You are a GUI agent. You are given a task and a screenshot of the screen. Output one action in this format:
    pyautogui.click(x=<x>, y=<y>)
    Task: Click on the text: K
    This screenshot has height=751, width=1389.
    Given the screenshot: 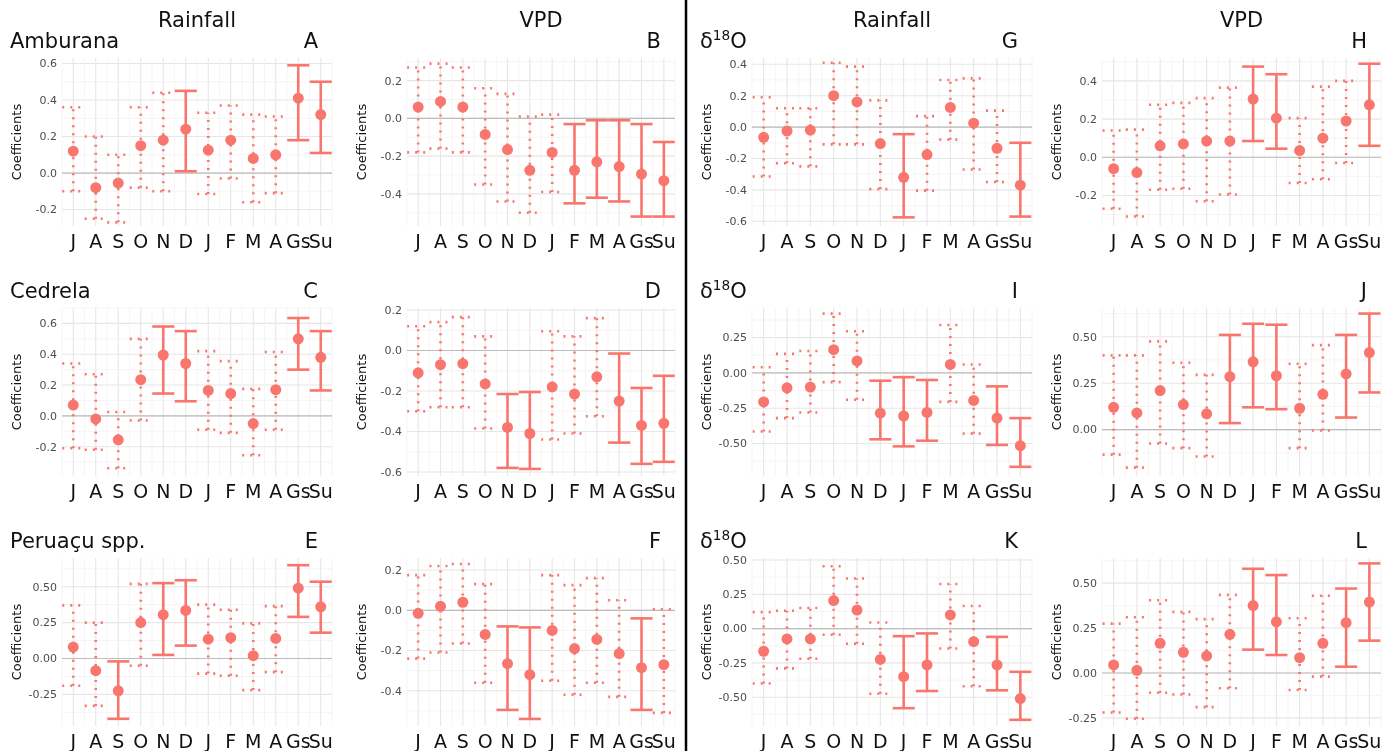 What is the action you would take?
    pyautogui.click(x=1012, y=541)
    